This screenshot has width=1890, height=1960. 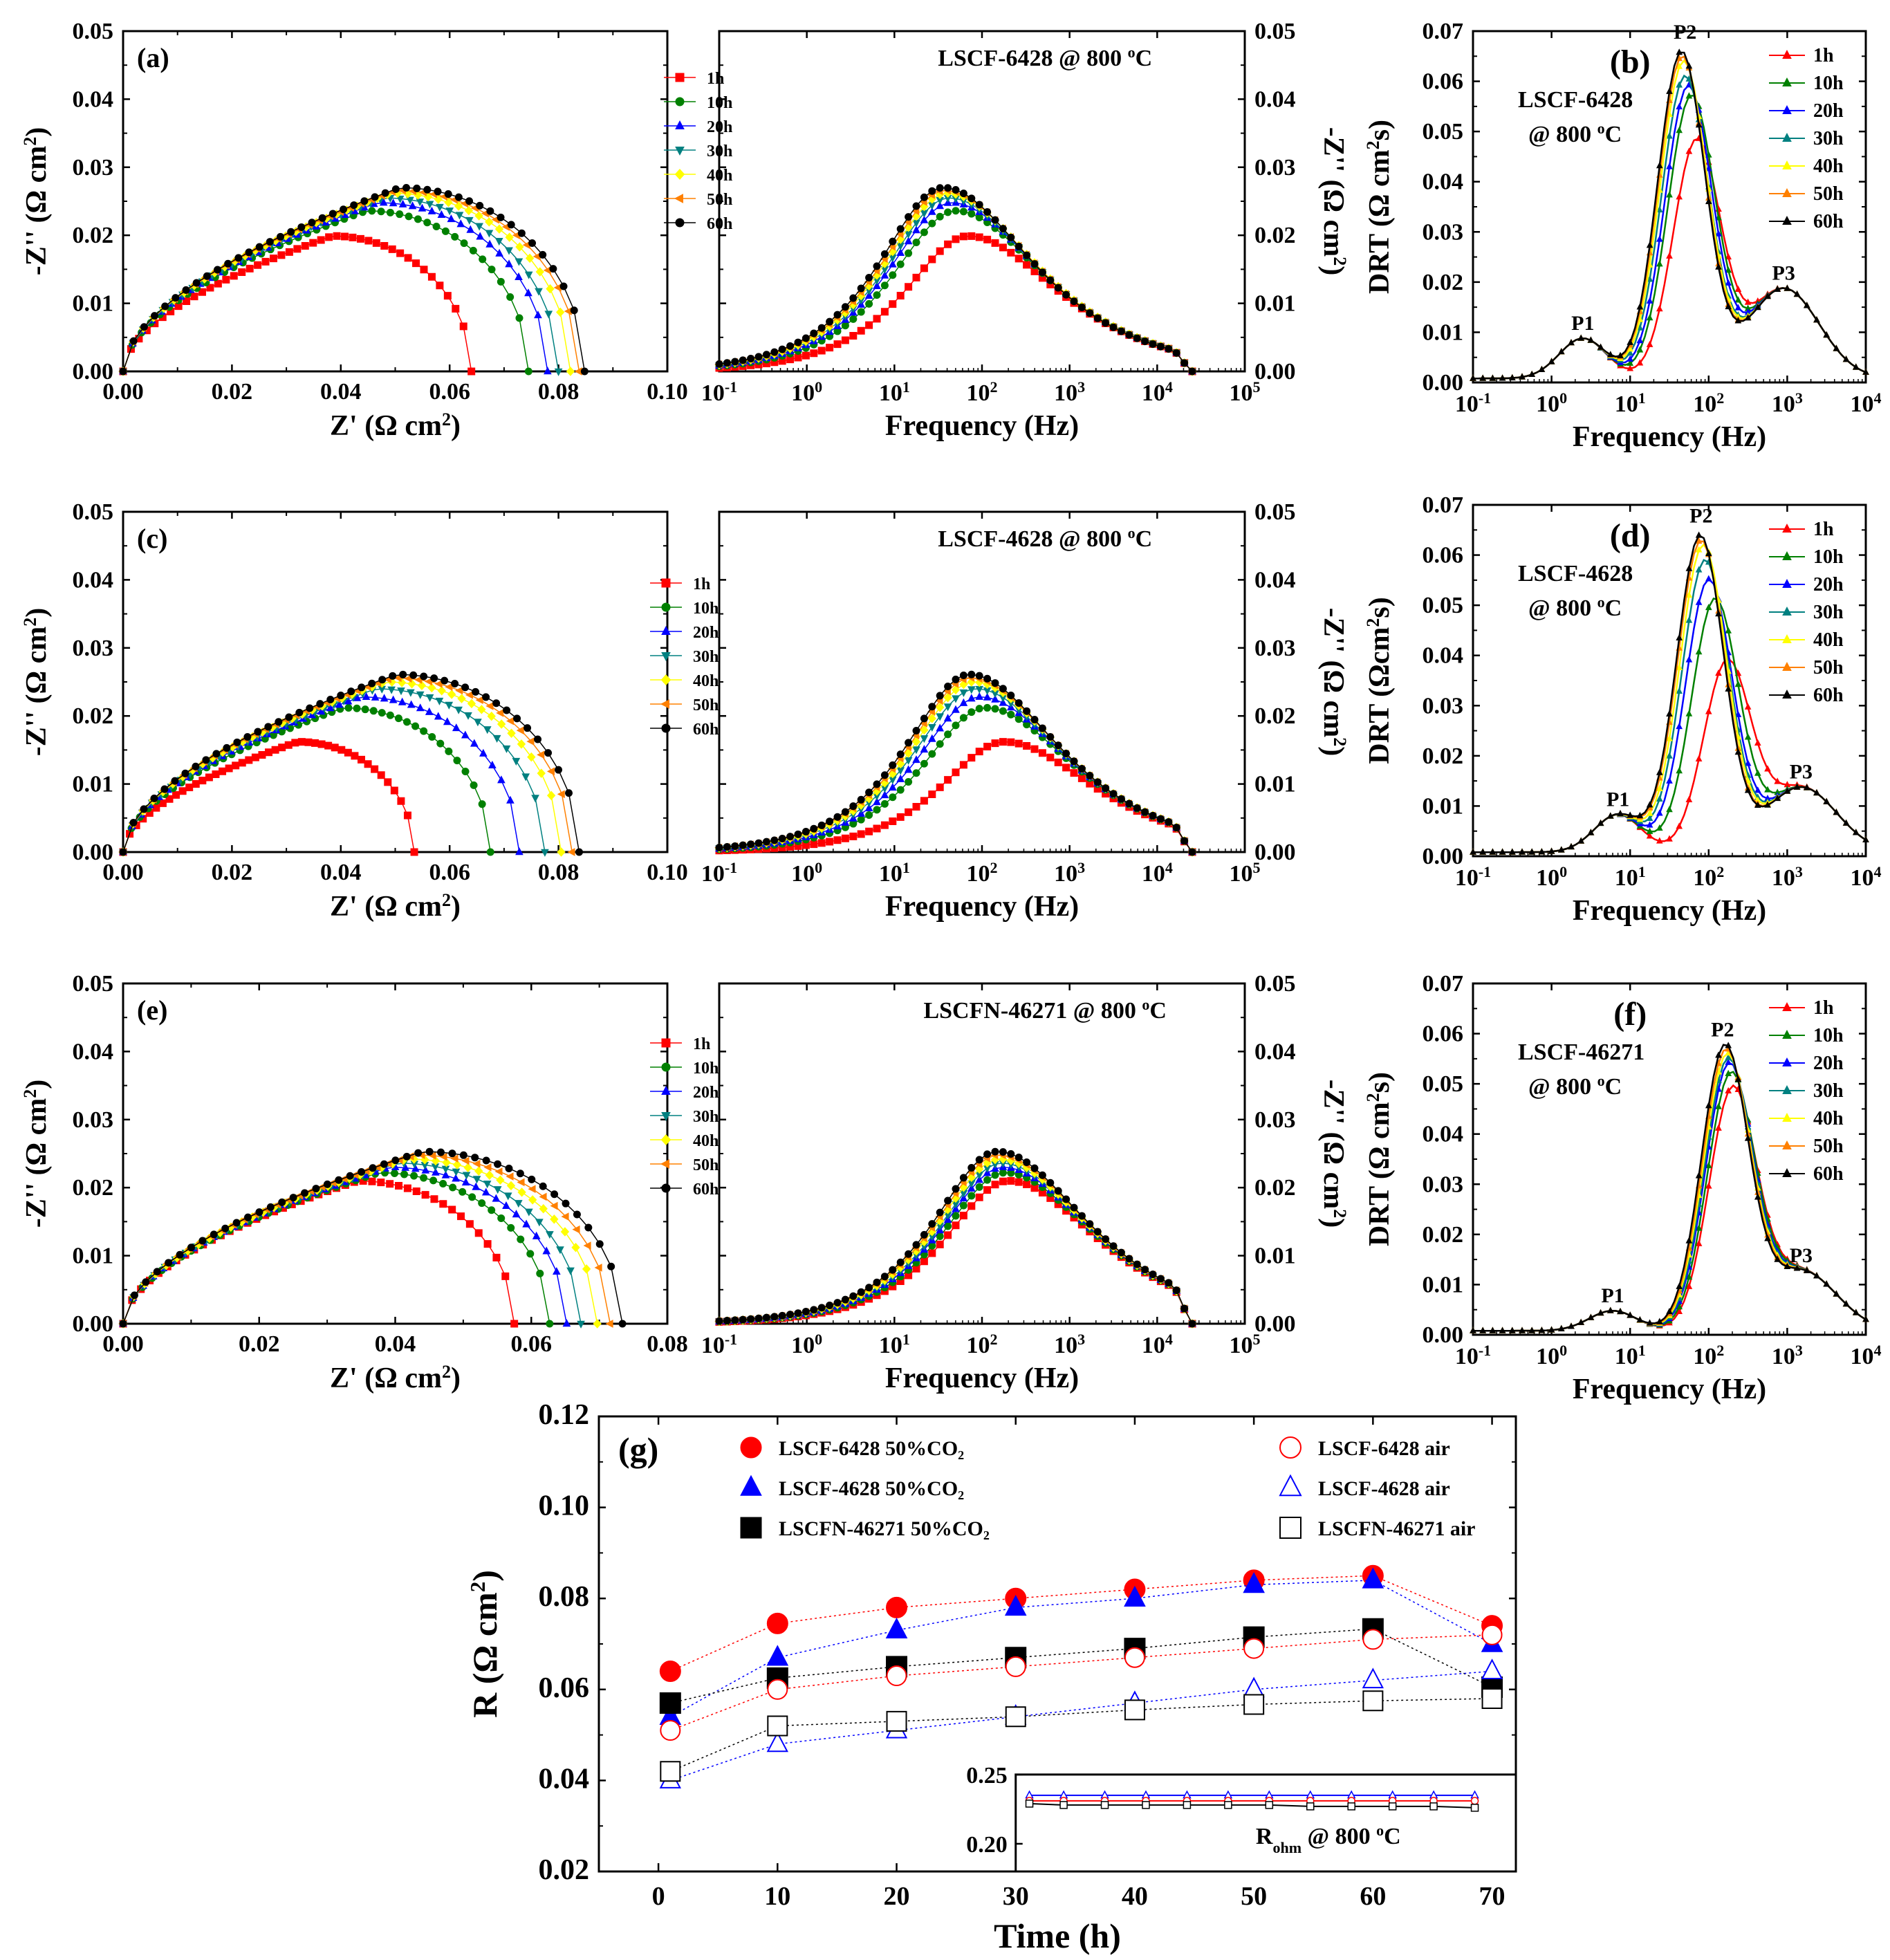 I want to click on x-tick-label: 0.06, so click(x=449, y=873).